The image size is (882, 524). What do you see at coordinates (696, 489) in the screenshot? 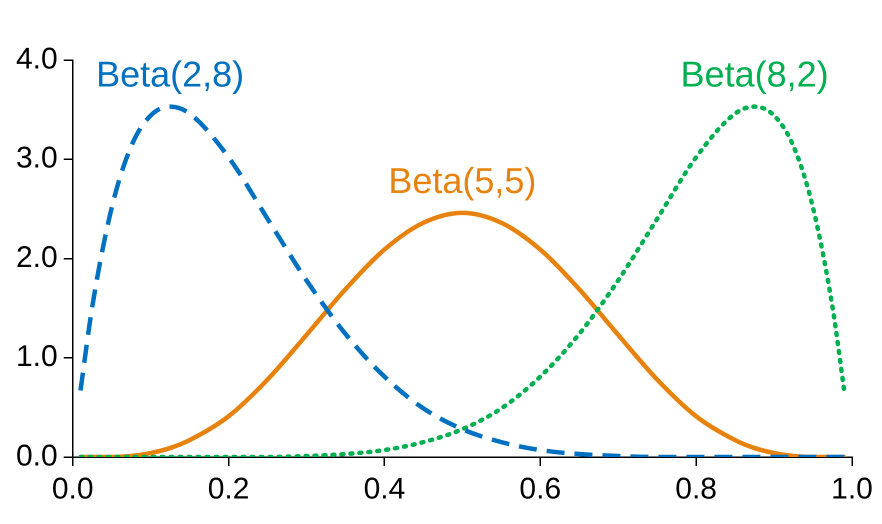
I see `x-tick-label: 0.8` at bounding box center [696, 489].